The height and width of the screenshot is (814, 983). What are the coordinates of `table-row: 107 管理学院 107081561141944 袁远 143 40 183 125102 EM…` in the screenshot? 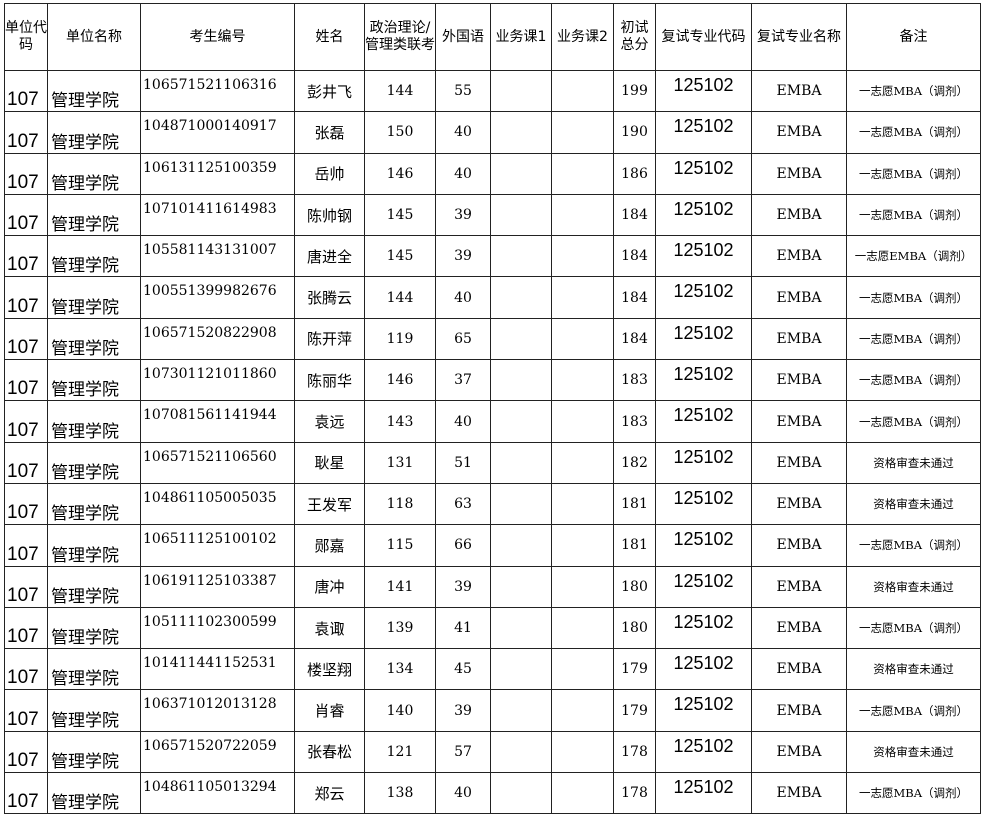 It's located at (492, 421).